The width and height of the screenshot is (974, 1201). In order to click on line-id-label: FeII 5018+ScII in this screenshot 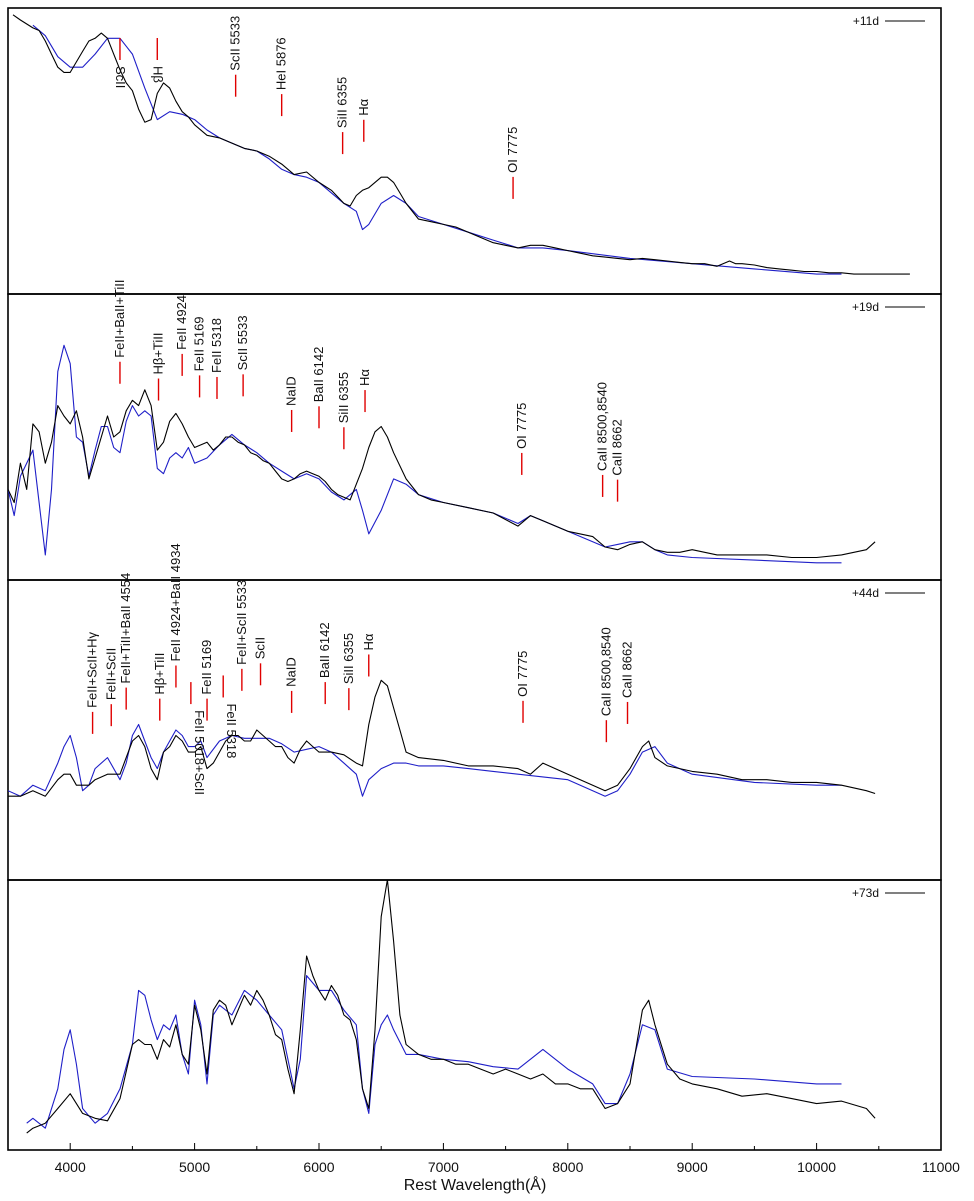, I will do `click(199, 752)`.